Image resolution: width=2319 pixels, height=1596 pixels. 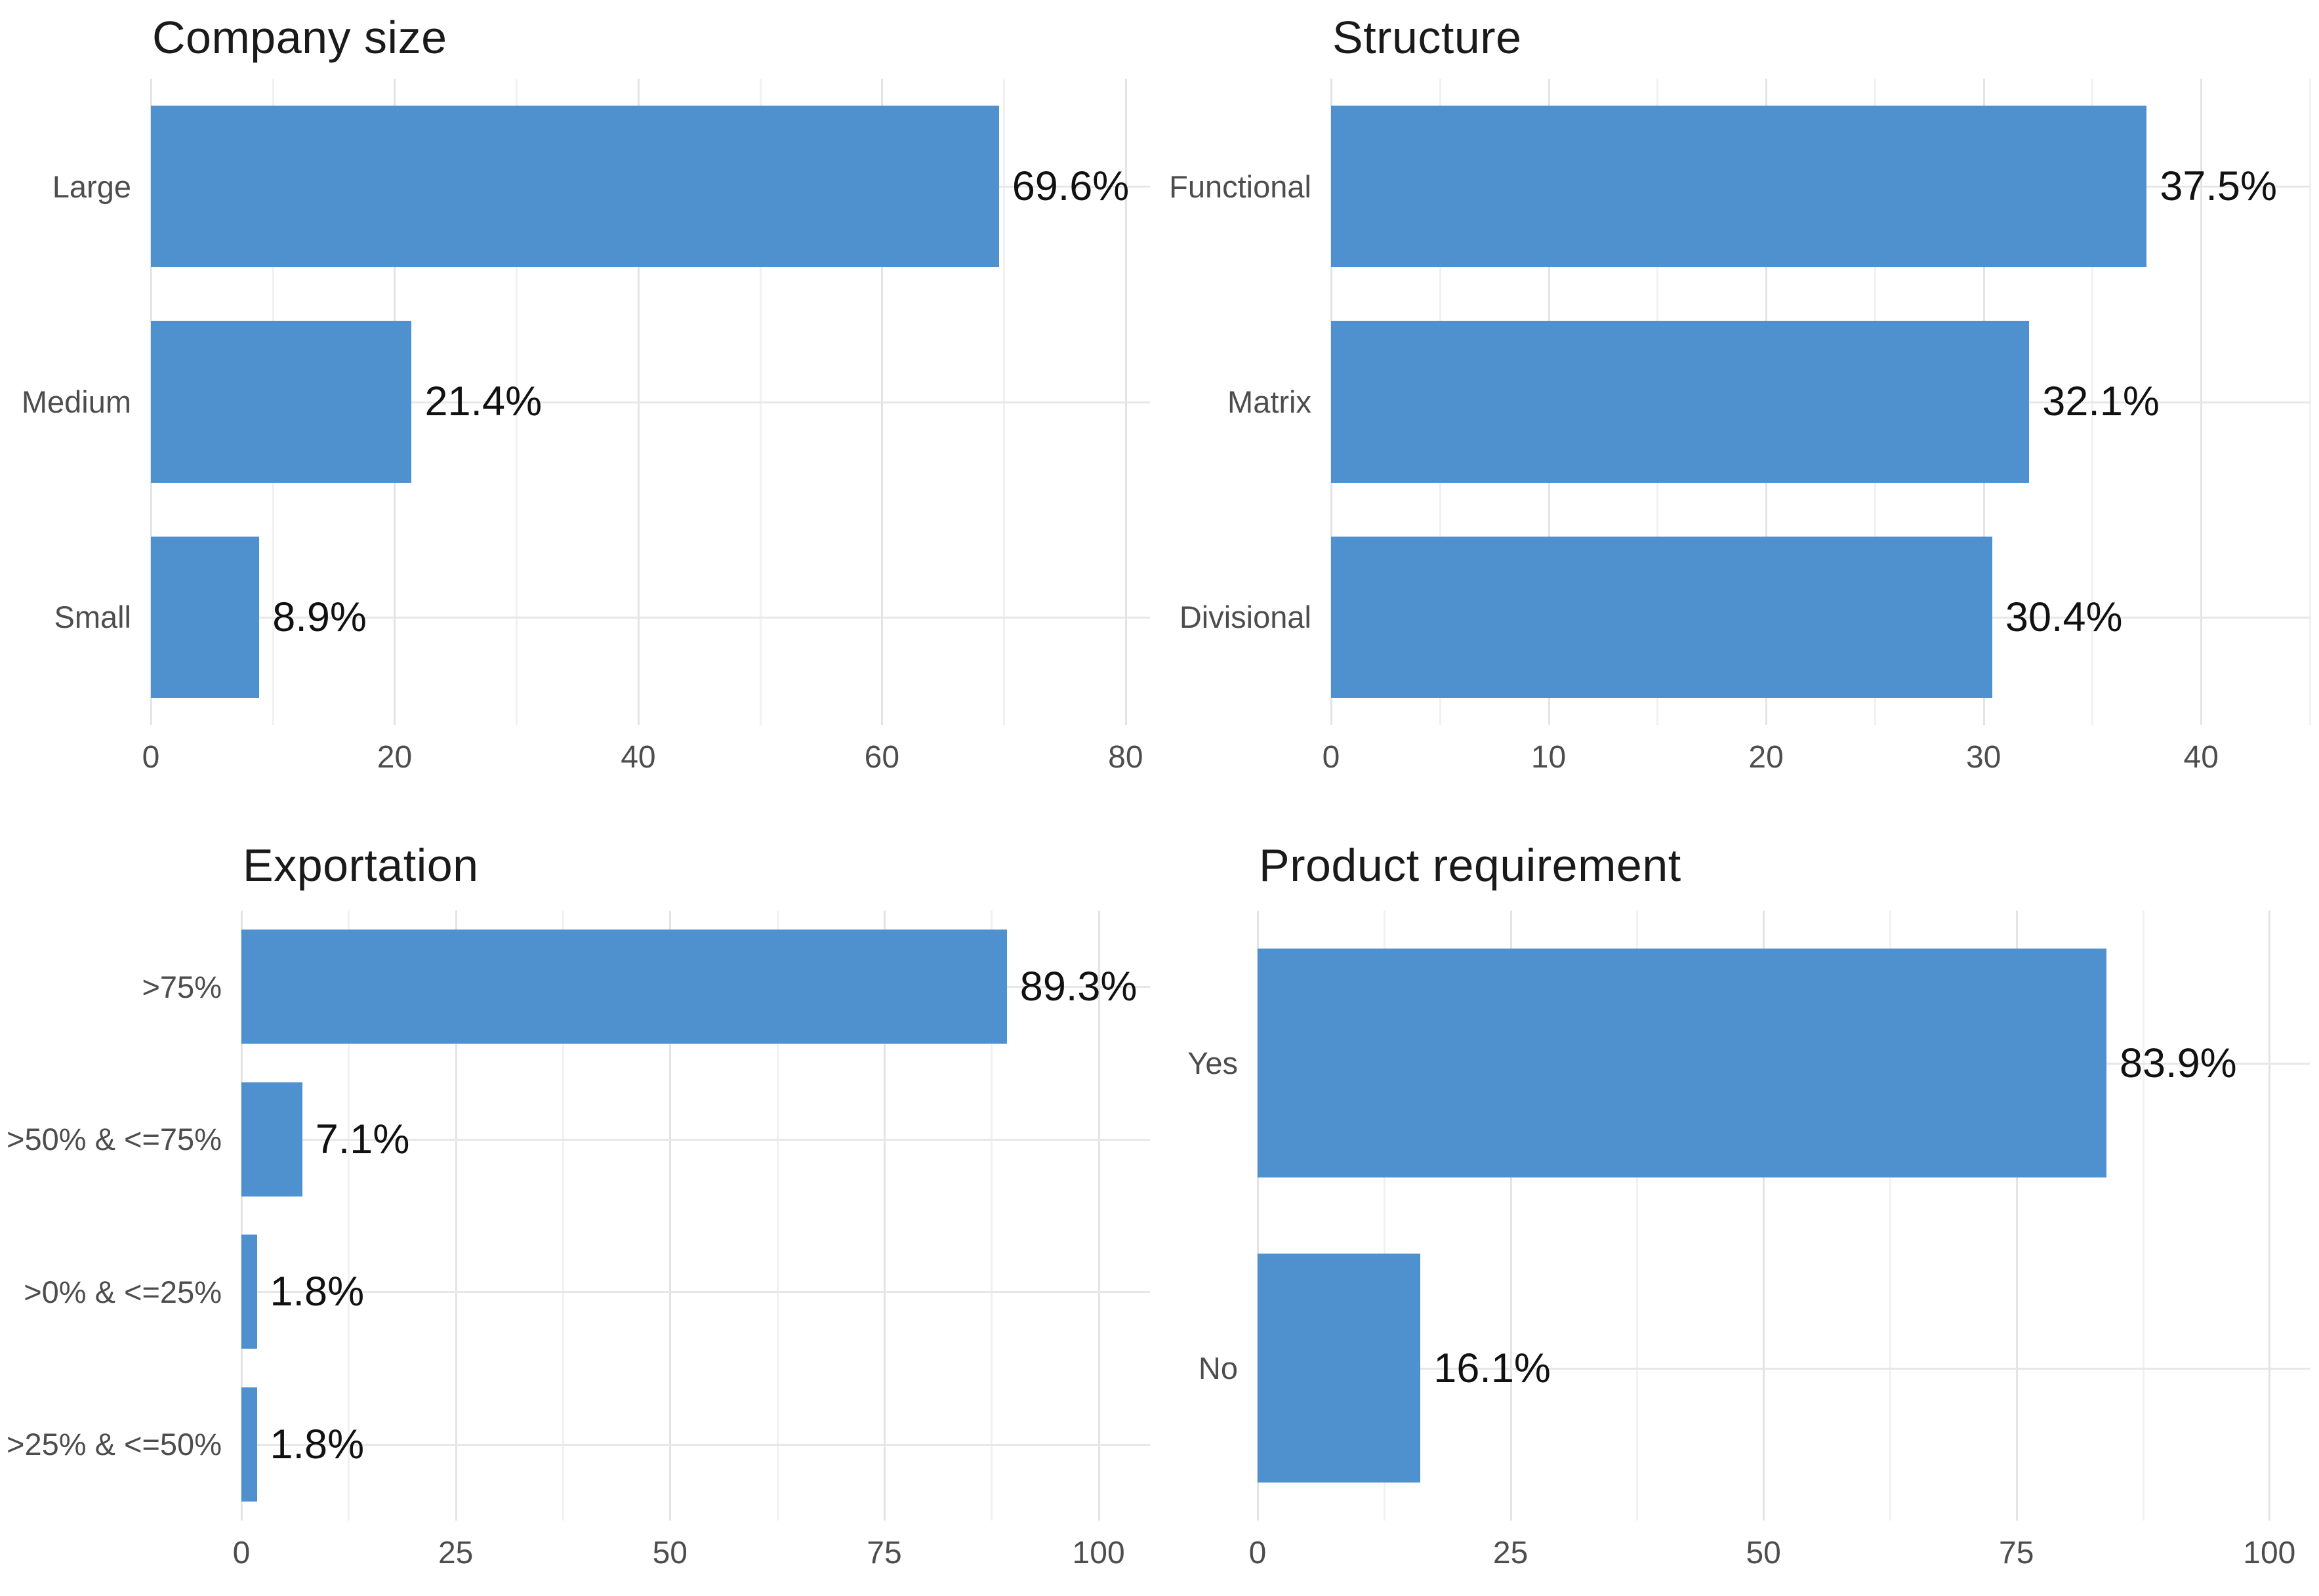 What do you see at coordinates (1983, 757) in the screenshot?
I see `x-tick-label: 30` at bounding box center [1983, 757].